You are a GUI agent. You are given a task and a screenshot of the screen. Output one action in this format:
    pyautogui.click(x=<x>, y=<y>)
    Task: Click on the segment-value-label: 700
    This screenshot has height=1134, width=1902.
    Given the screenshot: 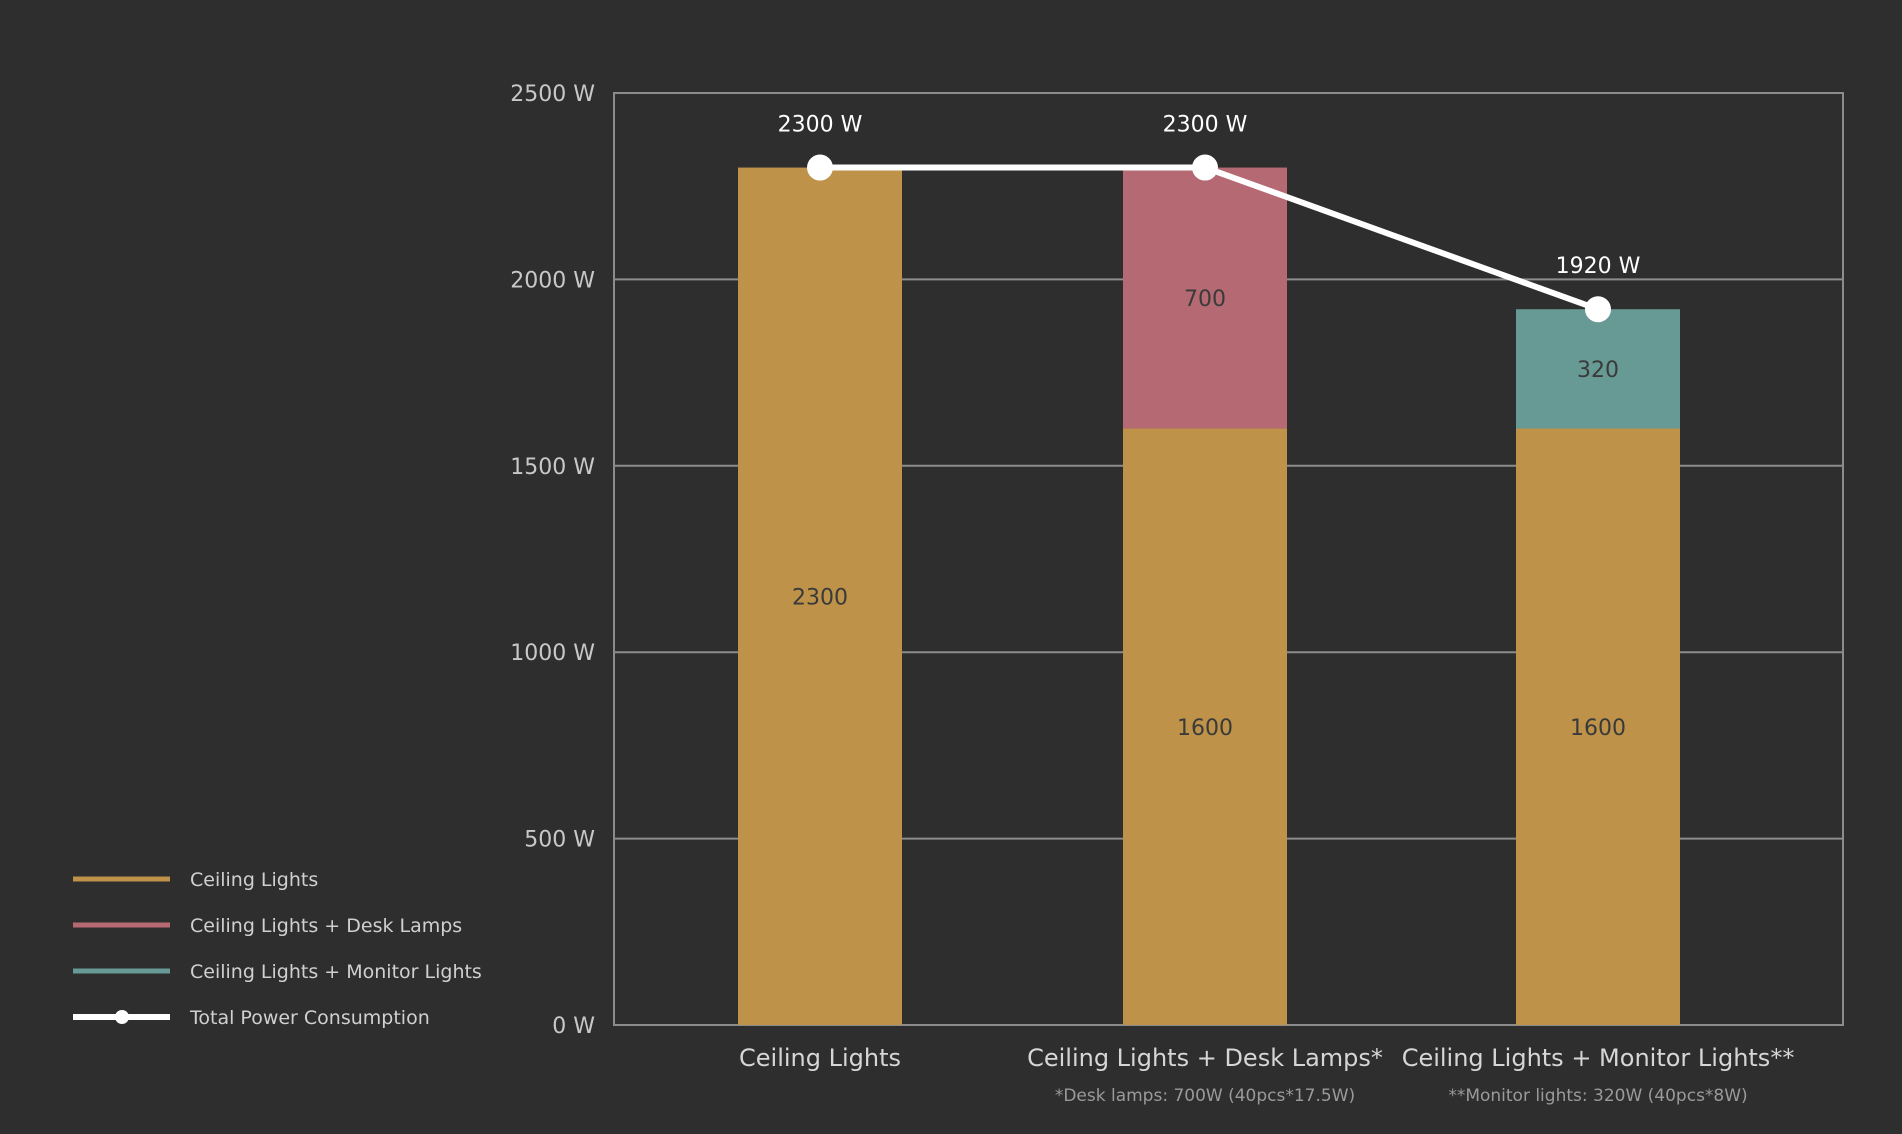 What is the action you would take?
    pyautogui.click(x=1205, y=299)
    